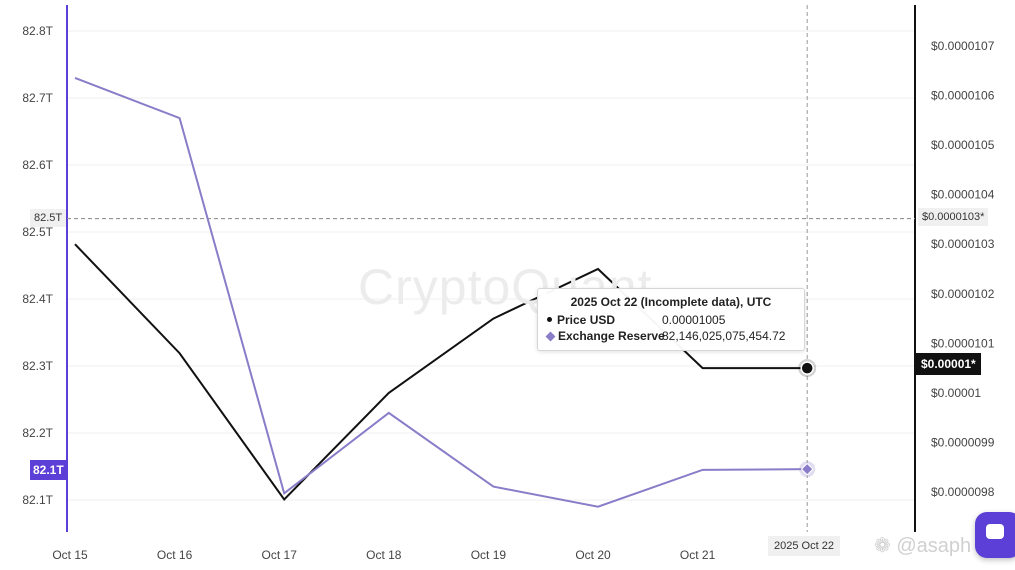 The width and height of the screenshot is (1015, 570). I want to click on reserve-marker, so click(807, 469).